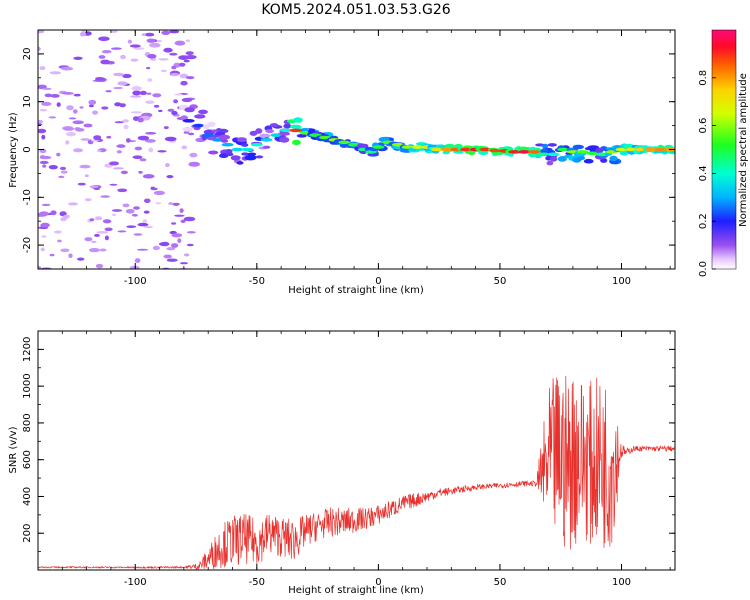 The width and height of the screenshot is (750, 600). I want to click on colorbar-tick-label: 0.2, so click(703, 221).